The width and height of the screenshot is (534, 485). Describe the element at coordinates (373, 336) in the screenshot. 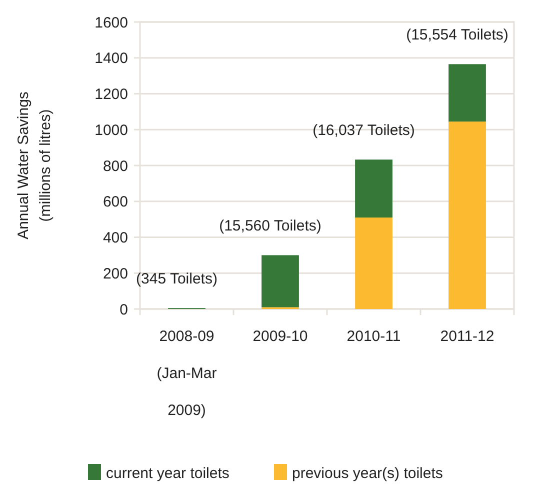

I see `x-tick-label: 2010-11` at that location.